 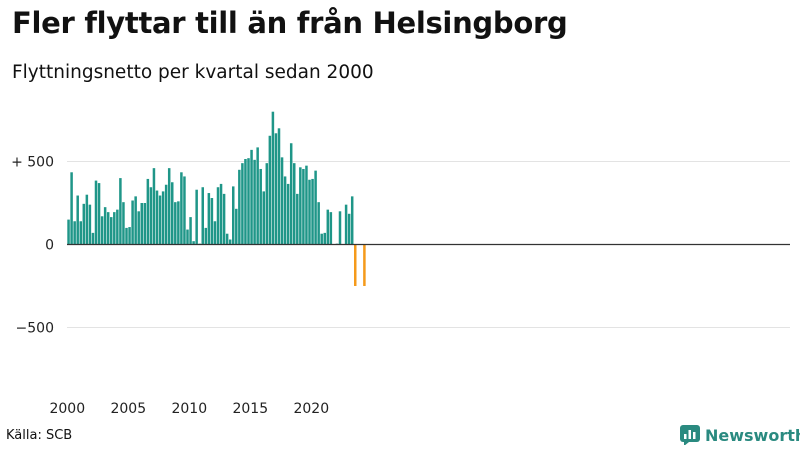 I want to click on chart-subtitle: Flyttningsnetto per kvartal sedan 2000, so click(x=193, y=72).